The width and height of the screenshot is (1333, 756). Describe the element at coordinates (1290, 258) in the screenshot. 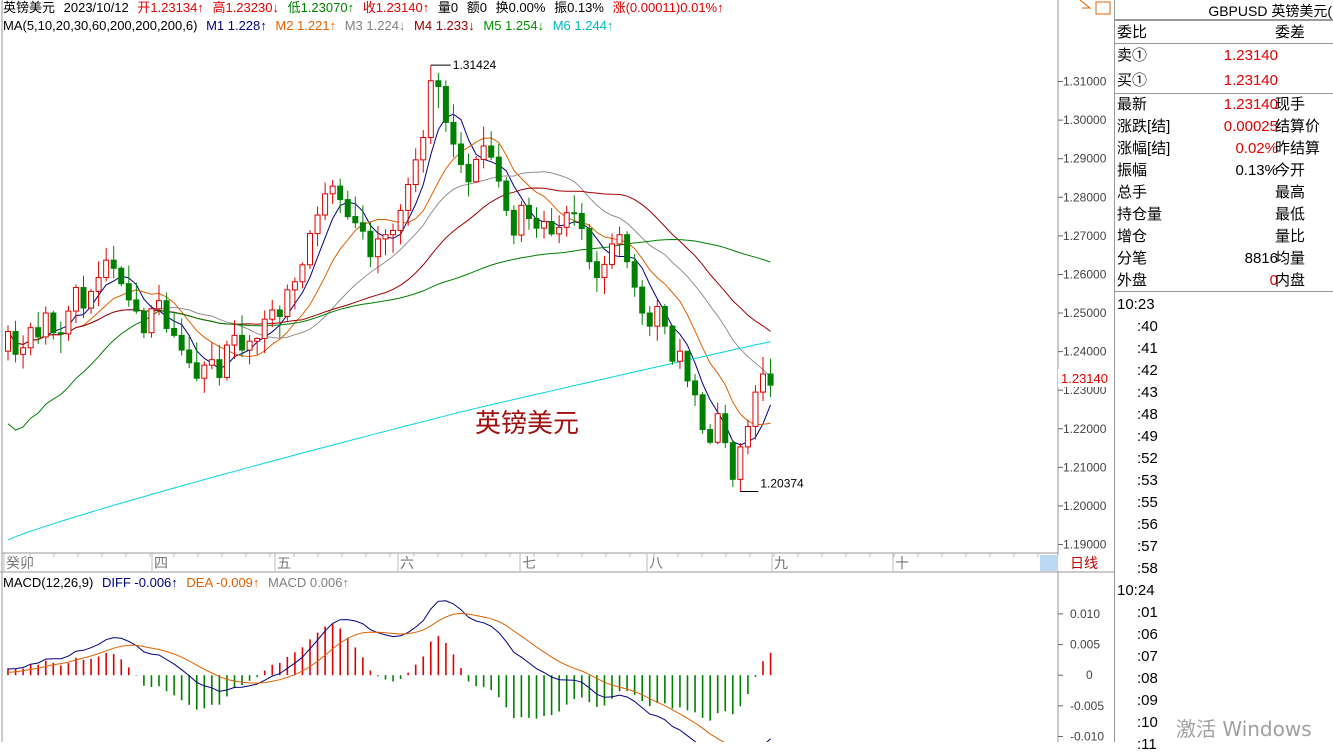

I see `quote-label-2: 均量` at that location.